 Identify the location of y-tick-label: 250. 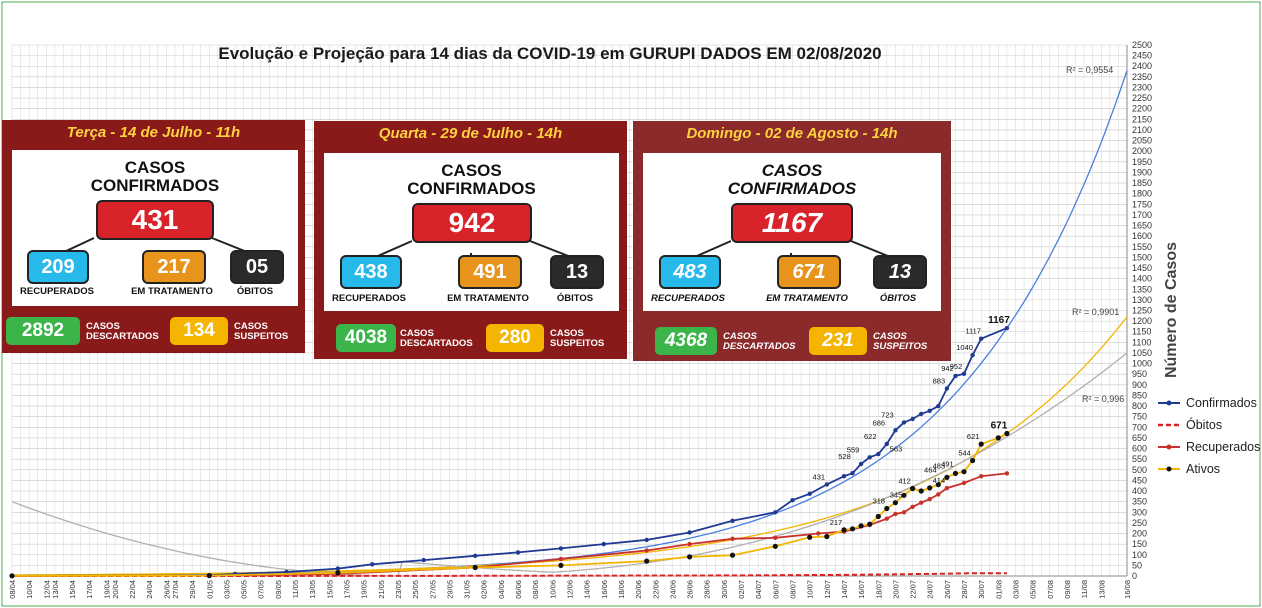
(1139, 523).